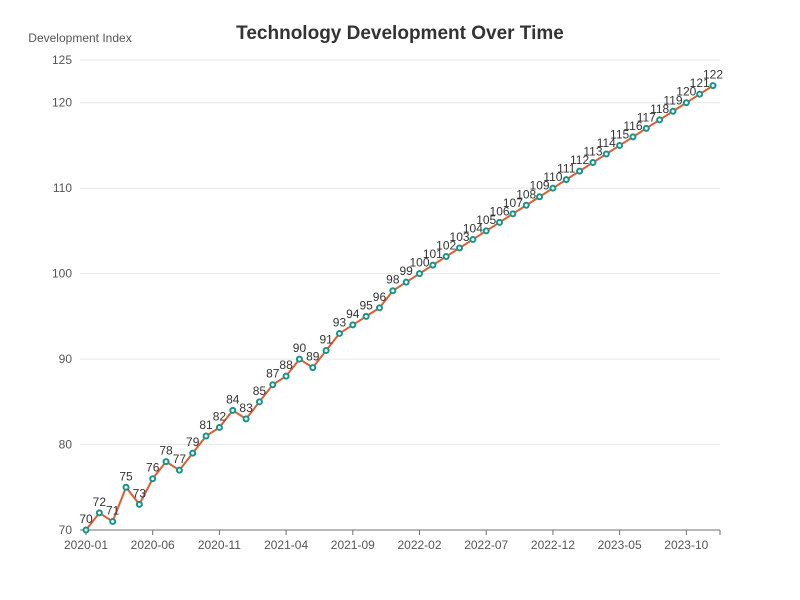 The height and width of the screenshot is (600, 800). Describe the element at coordinates (153, 545) in the screenshot. I see `x-tick-label: 2020-06` at that location.